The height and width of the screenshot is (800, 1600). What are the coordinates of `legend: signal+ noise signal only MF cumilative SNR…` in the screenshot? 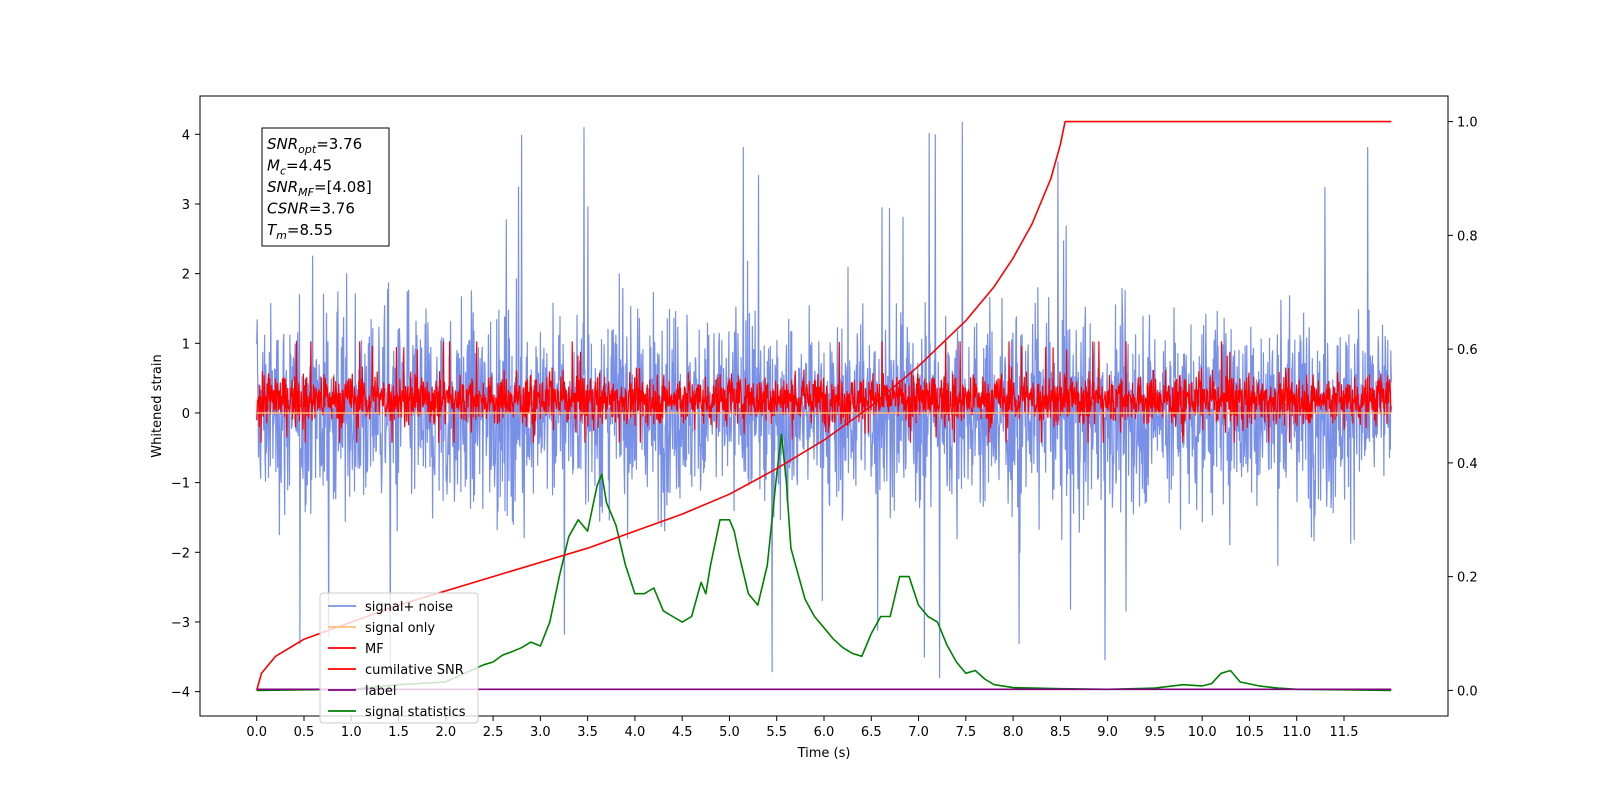 It's located at (399, 658).